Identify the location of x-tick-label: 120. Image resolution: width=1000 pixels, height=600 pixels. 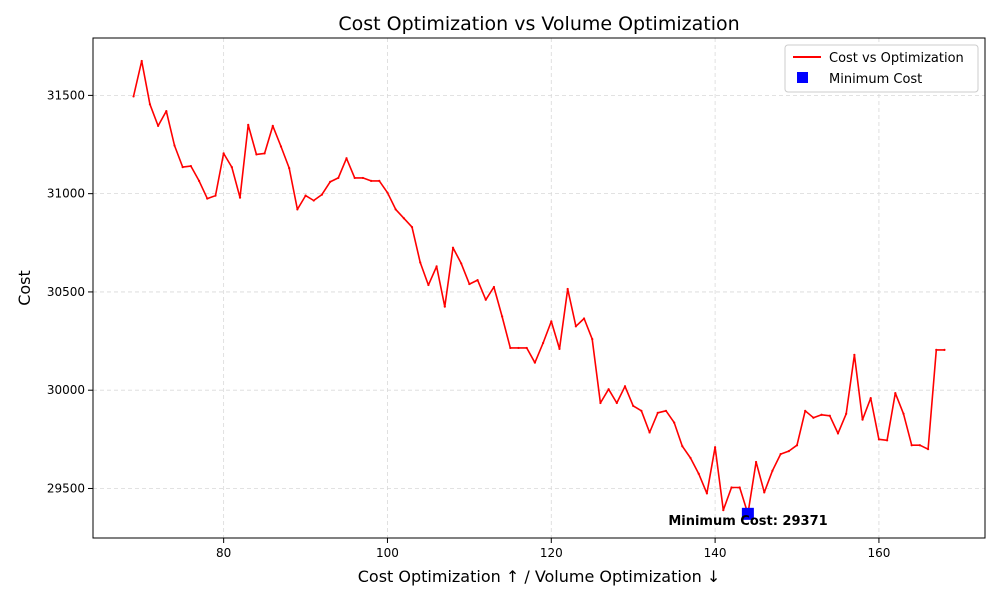
(551, 553).